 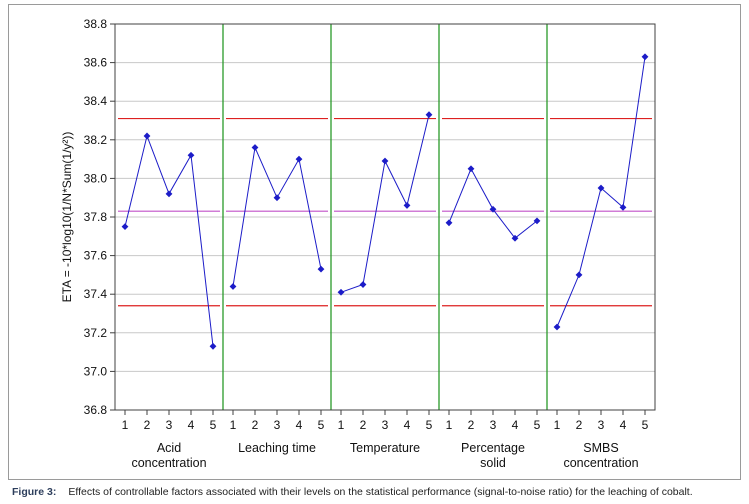 I want to click on factor-label: Temperature, so click(x=385, y=448).